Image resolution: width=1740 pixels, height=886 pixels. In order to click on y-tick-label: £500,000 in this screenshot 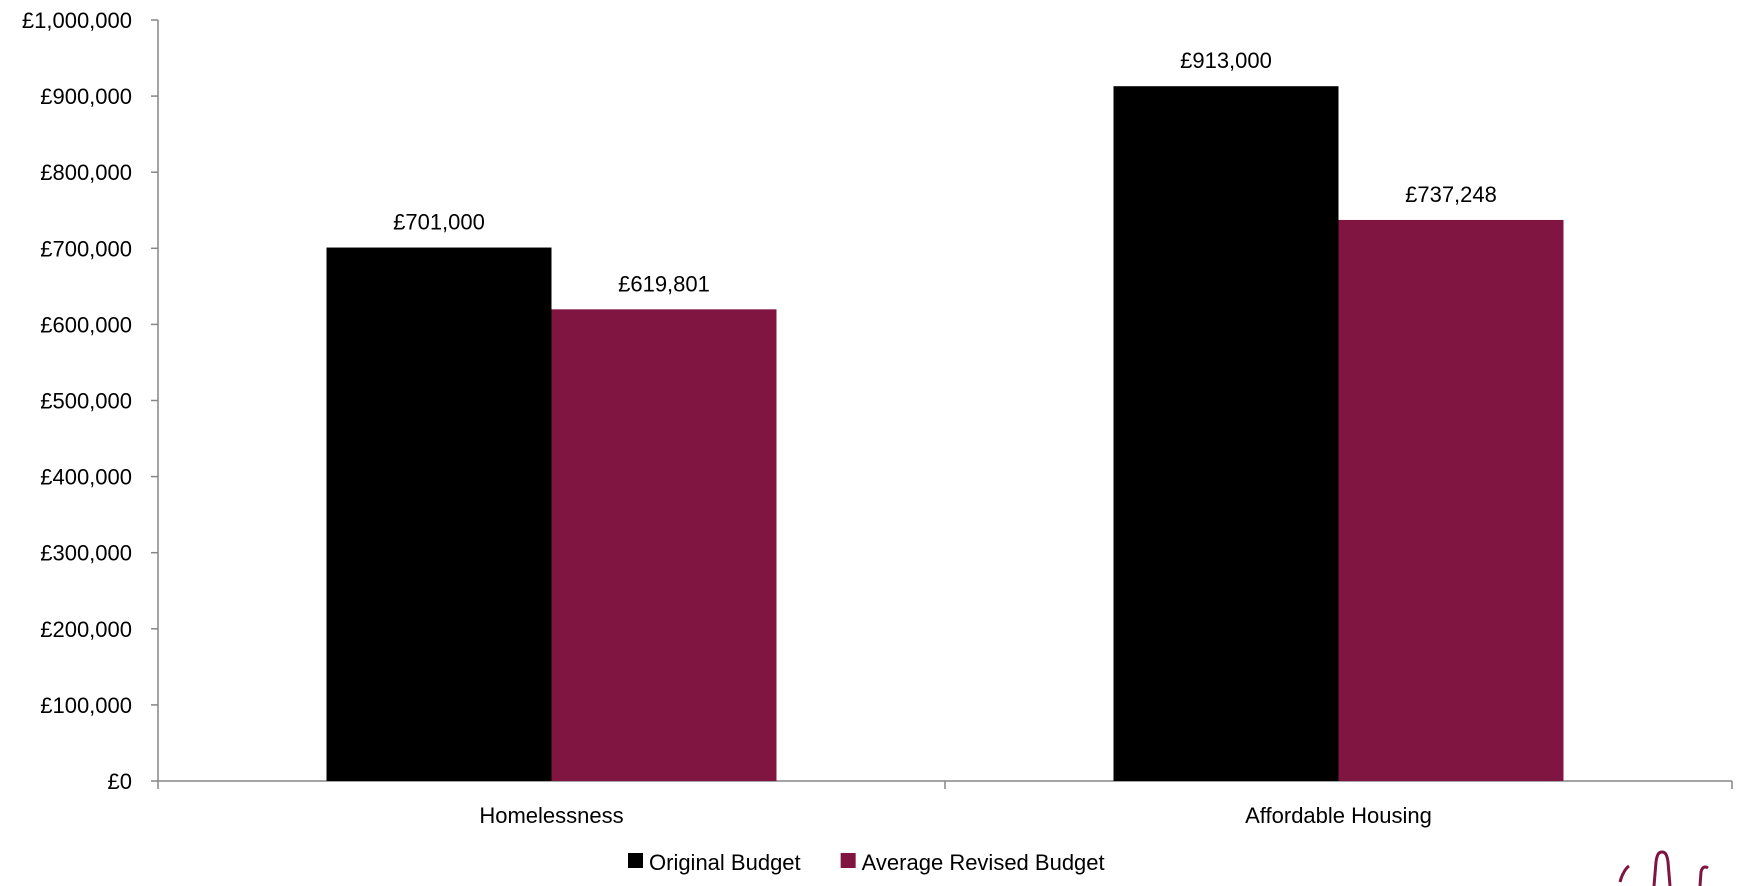, I will do `click(86, 401)`.